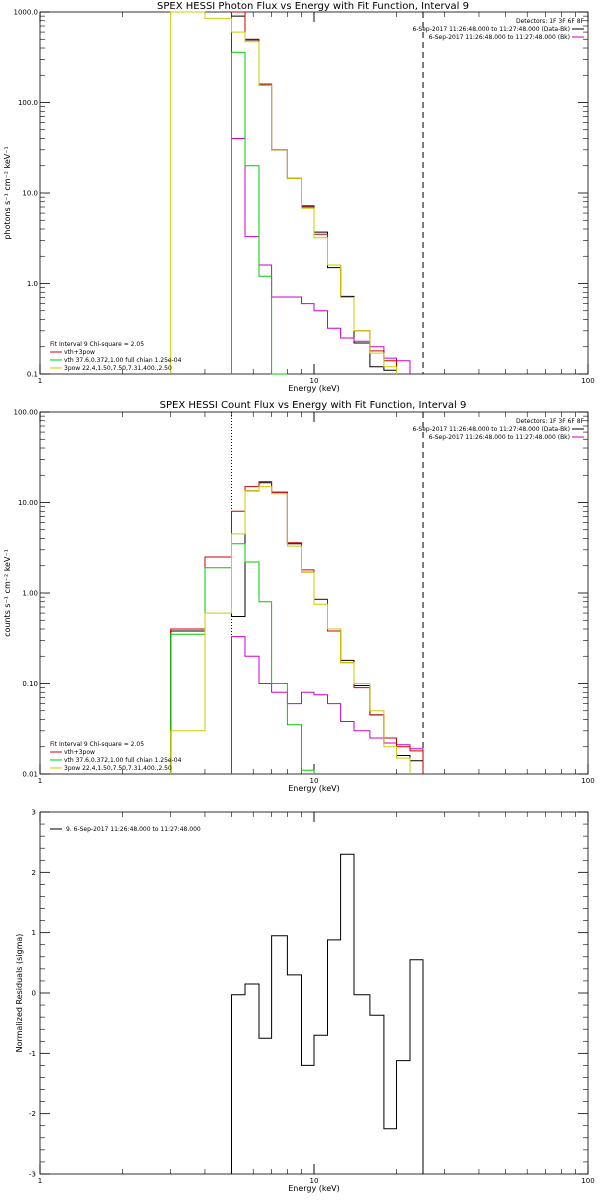  I want to click on y-tick-label: 100.00, so click(26, 413).